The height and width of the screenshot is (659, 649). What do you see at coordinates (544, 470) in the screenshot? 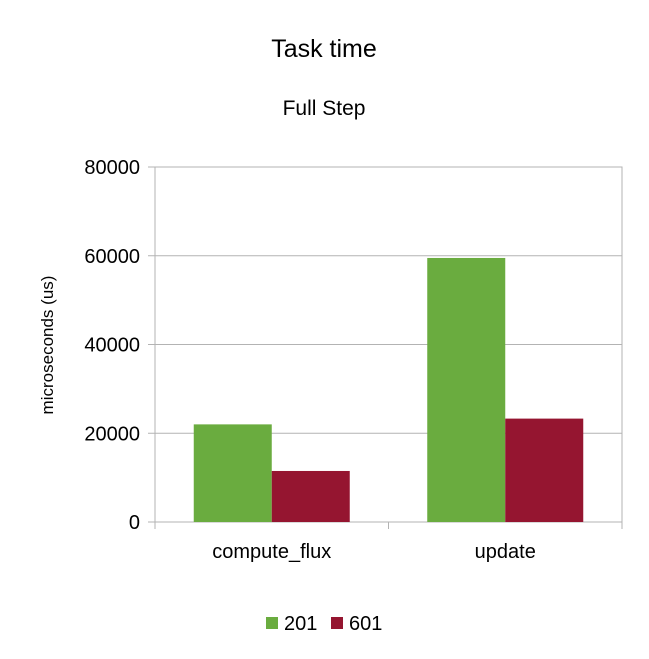
I see `bar-601-update` at bounding box center [544, 470].